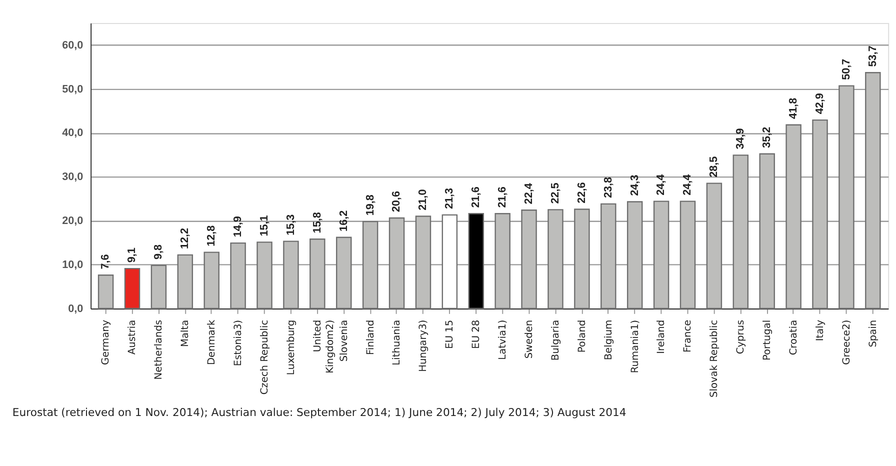  Describe the element at coordinates (238, 343) in the screenshot. I see `x-tick-label: Estonia3)` at that location.